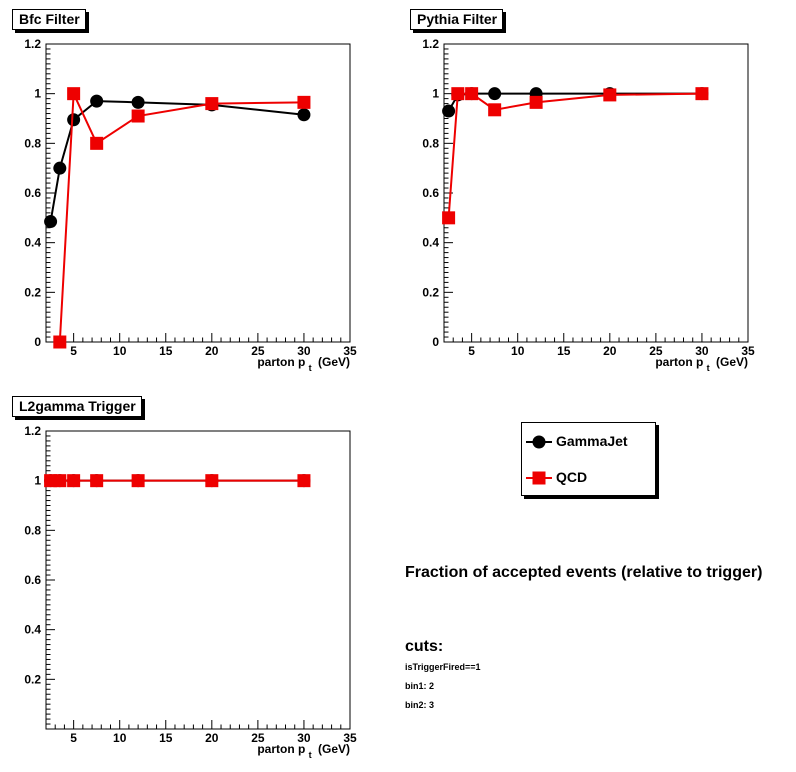 Image resolution: width=796 pixels, height=772 pixels. I want to click on cuts-title: cuts:, so click(424, 646).